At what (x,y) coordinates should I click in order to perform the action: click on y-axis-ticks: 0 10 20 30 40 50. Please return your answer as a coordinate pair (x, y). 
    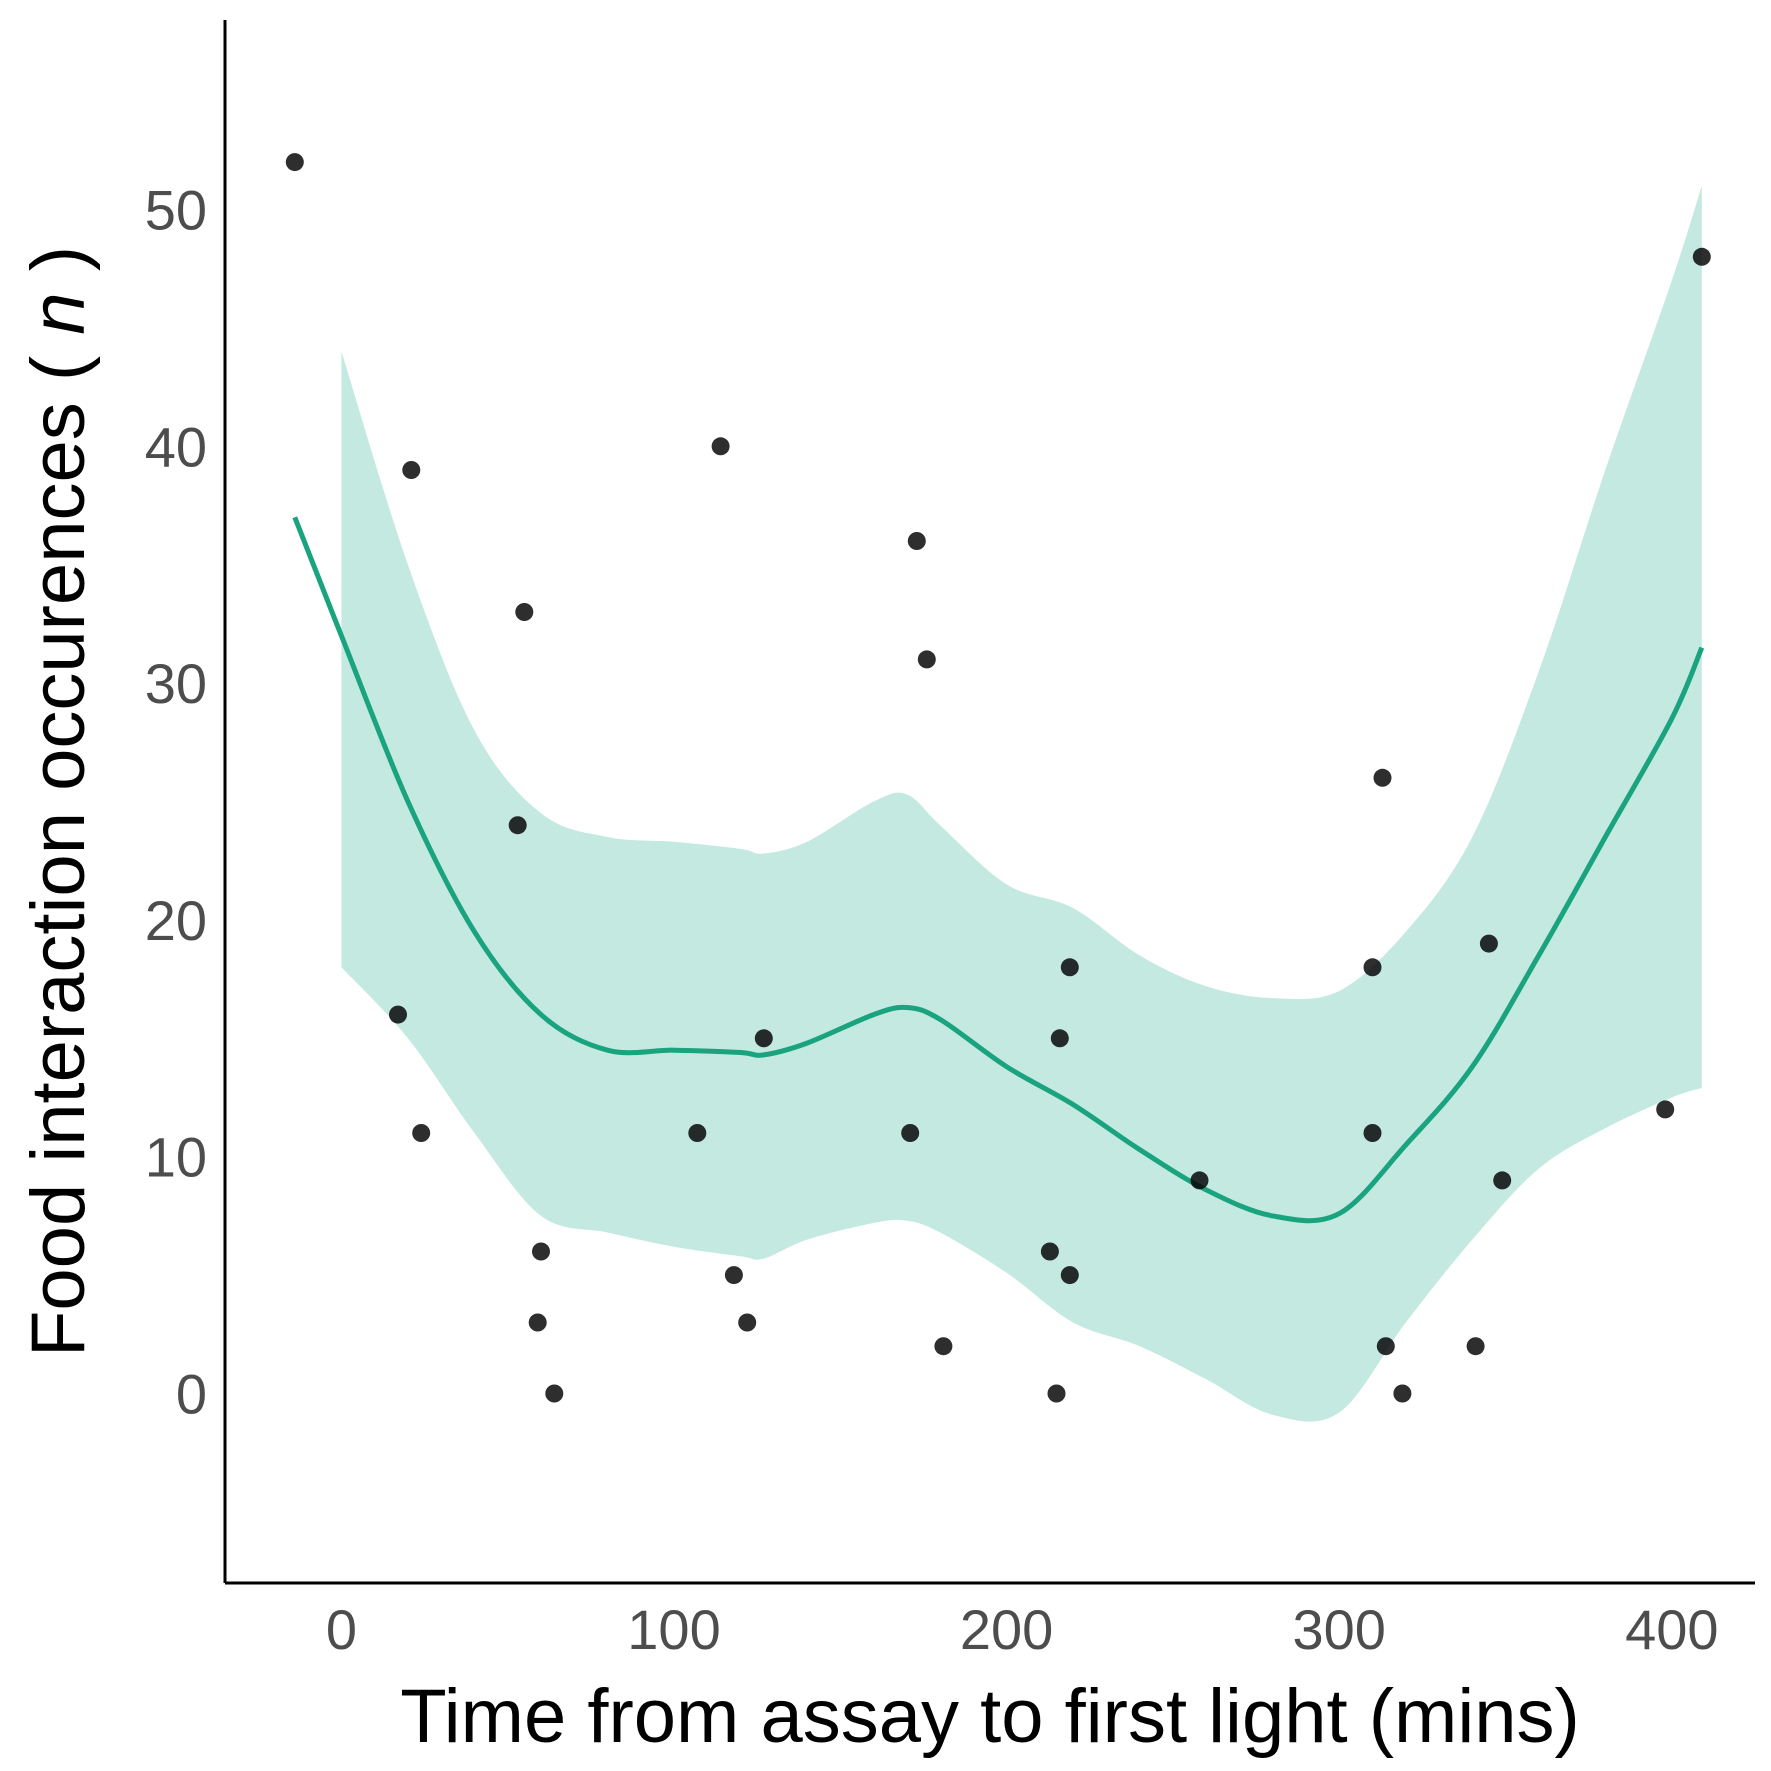
    Looking at the image, I should click on (176, 802).